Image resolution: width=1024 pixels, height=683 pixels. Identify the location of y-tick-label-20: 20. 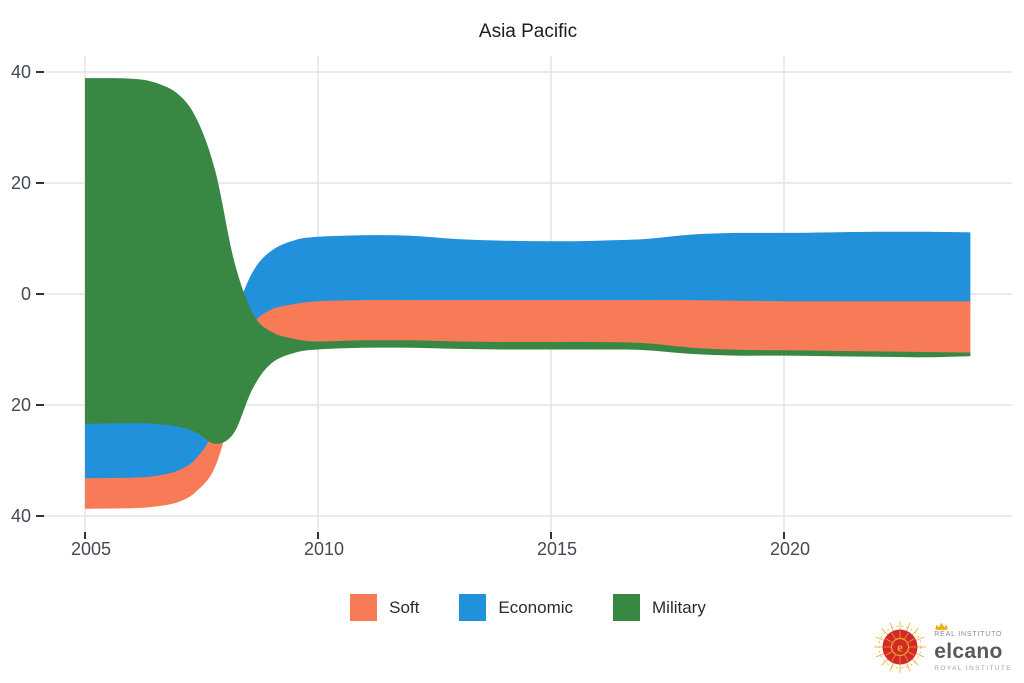
(21, 183).